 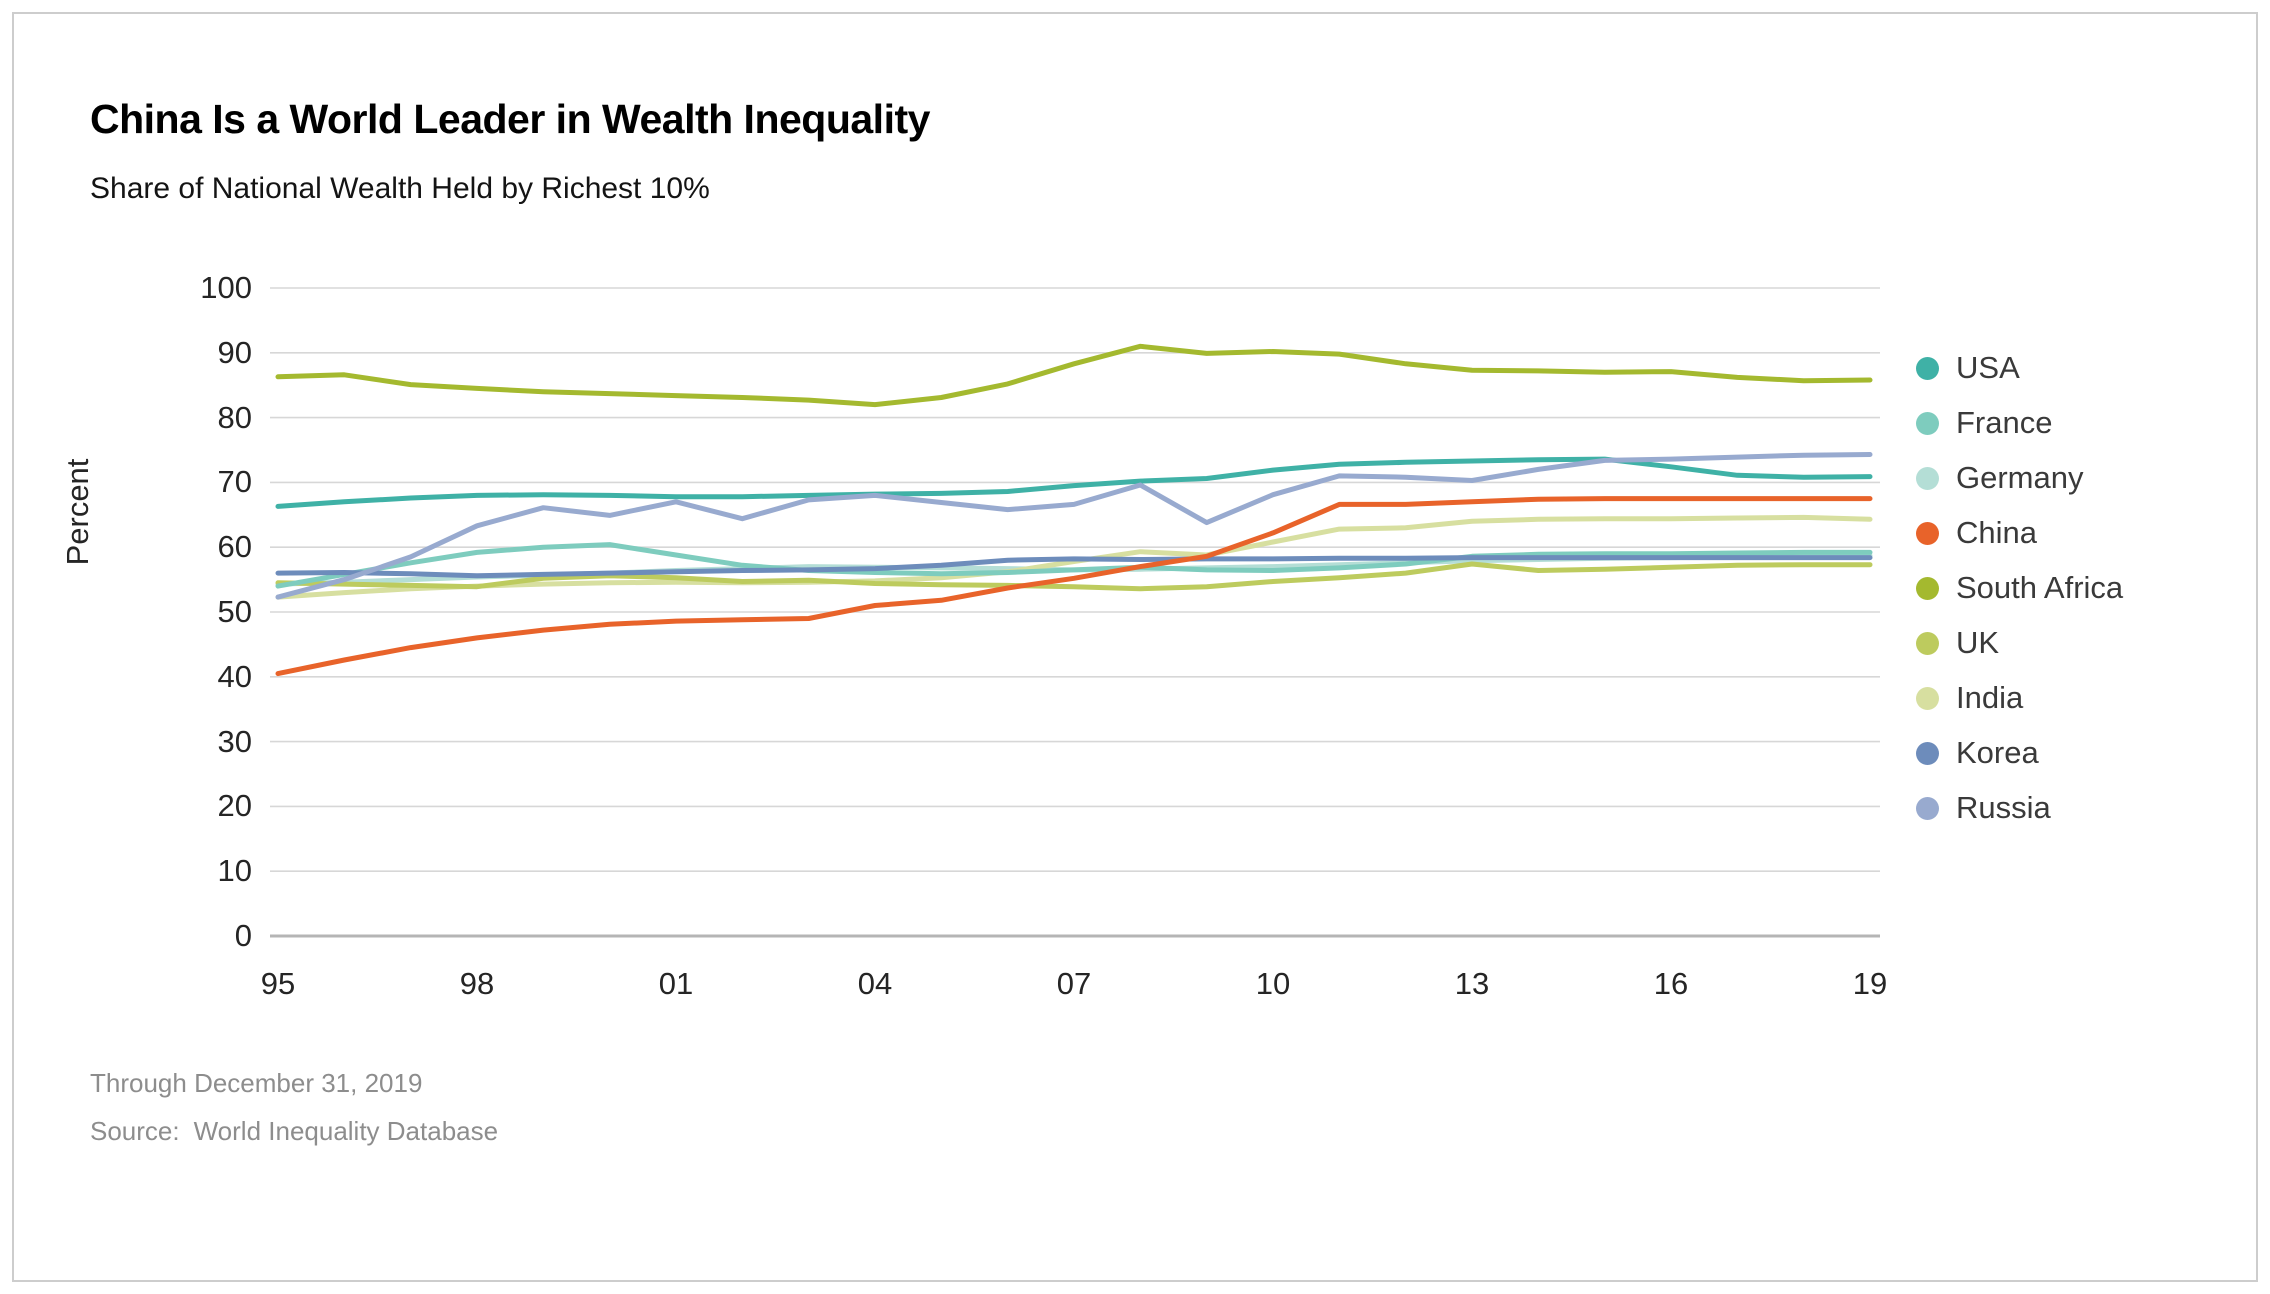 What do you see at coordinates (256, 1083) in the screenshot?
I see `footer-note: Through December 31, 2019` at bounding box center [256, 1083].